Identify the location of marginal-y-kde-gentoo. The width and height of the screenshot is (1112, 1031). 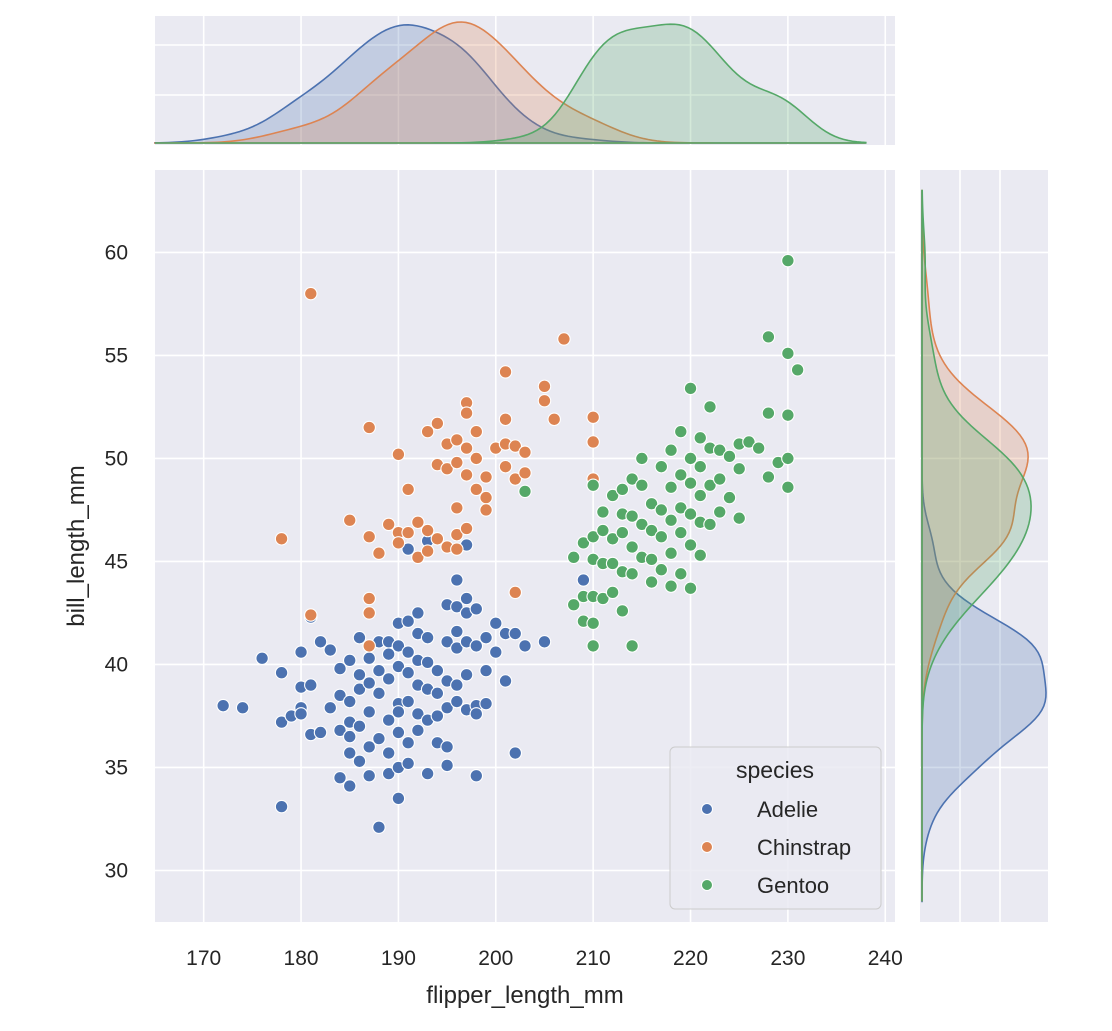
(976, 545).